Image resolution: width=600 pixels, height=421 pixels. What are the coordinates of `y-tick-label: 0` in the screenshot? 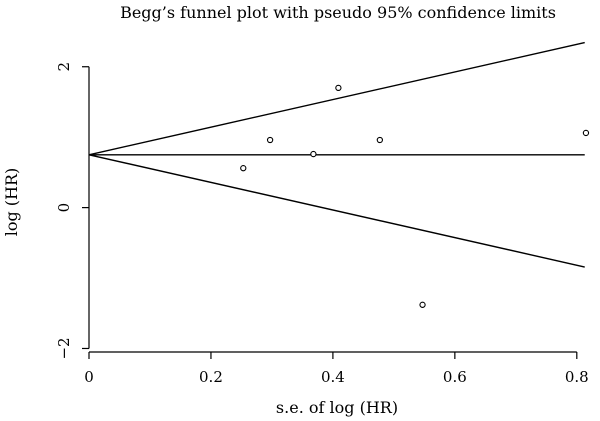 It's located at (64, 208).